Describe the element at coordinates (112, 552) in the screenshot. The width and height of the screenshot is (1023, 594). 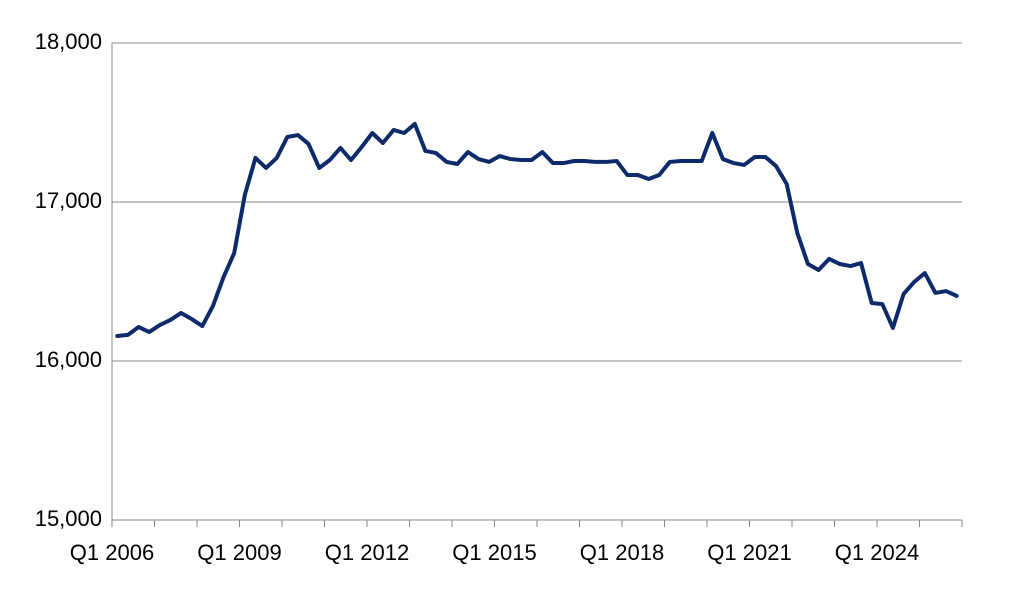
I see `x-tick-label: Q1 2006` at that location.